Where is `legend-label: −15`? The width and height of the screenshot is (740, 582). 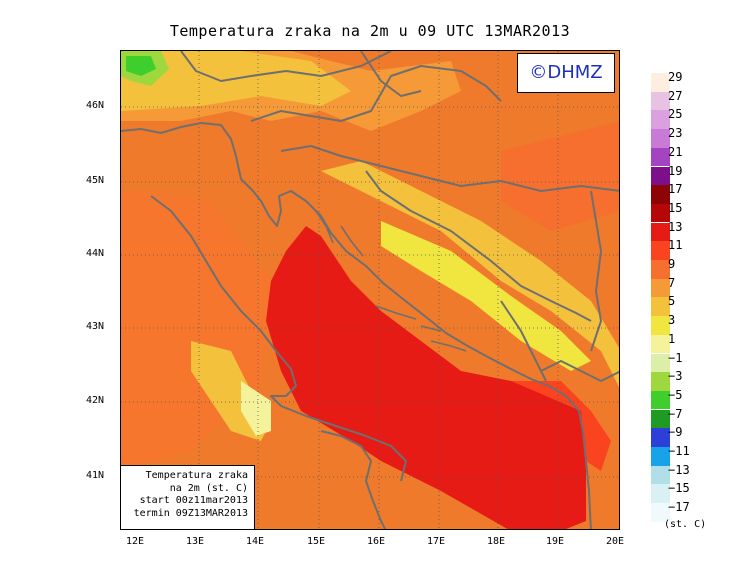 legend-label: −15 is located at coordinates (679, 488).